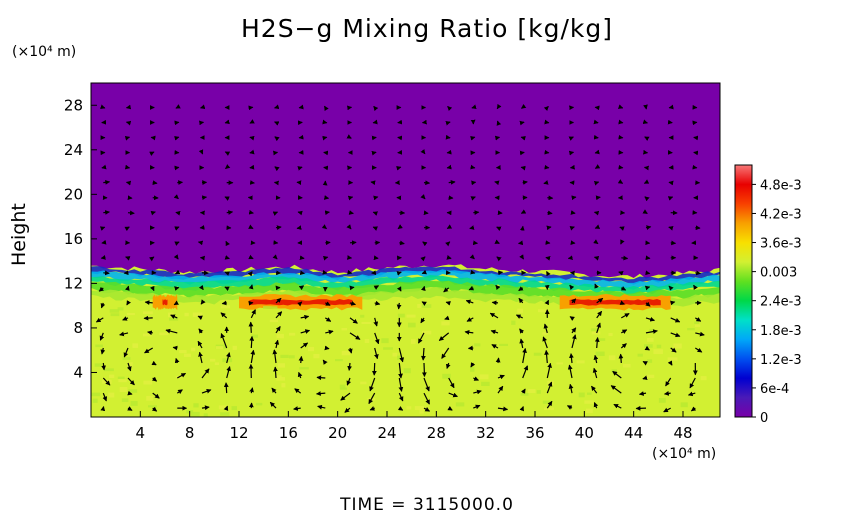 This screenshot has width=854, height=519. Describe the element at coordinates (781, 214) in the screenshot. I see `colorbar-tick-label: 4.2e-3` at that location.